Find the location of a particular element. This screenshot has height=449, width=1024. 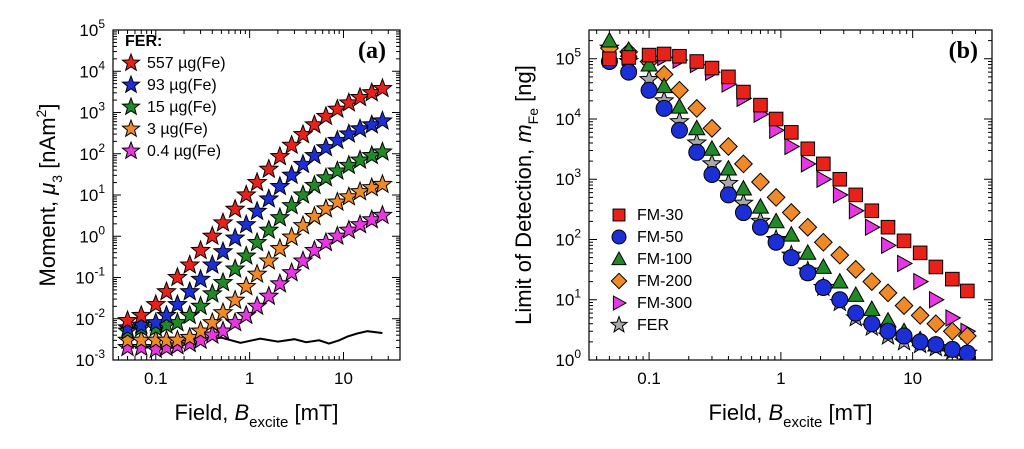

legend-label: FM-300 is located at coordinates (664, 303).